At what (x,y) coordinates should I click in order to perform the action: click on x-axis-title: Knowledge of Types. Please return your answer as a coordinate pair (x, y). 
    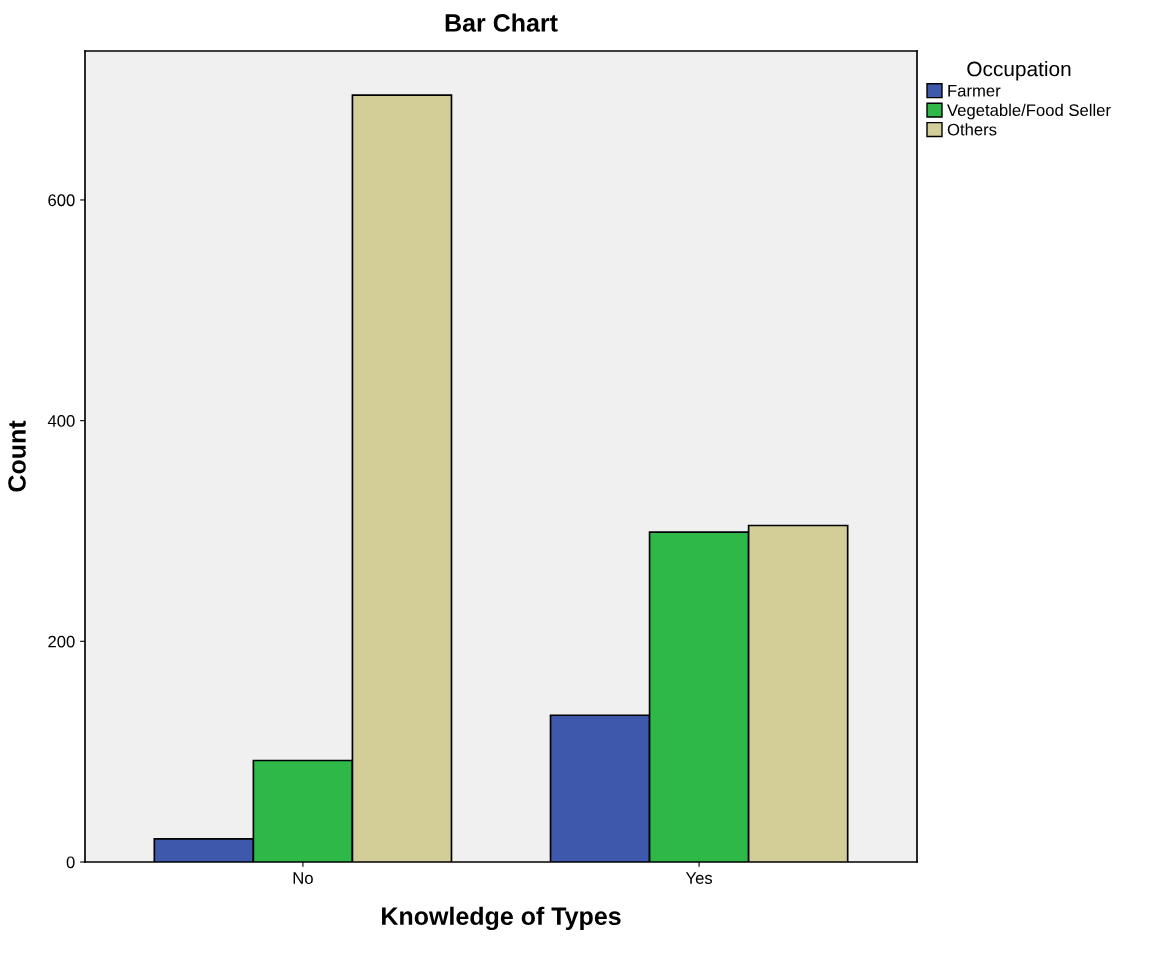
    Looking at the image, I should click on (501, 918).